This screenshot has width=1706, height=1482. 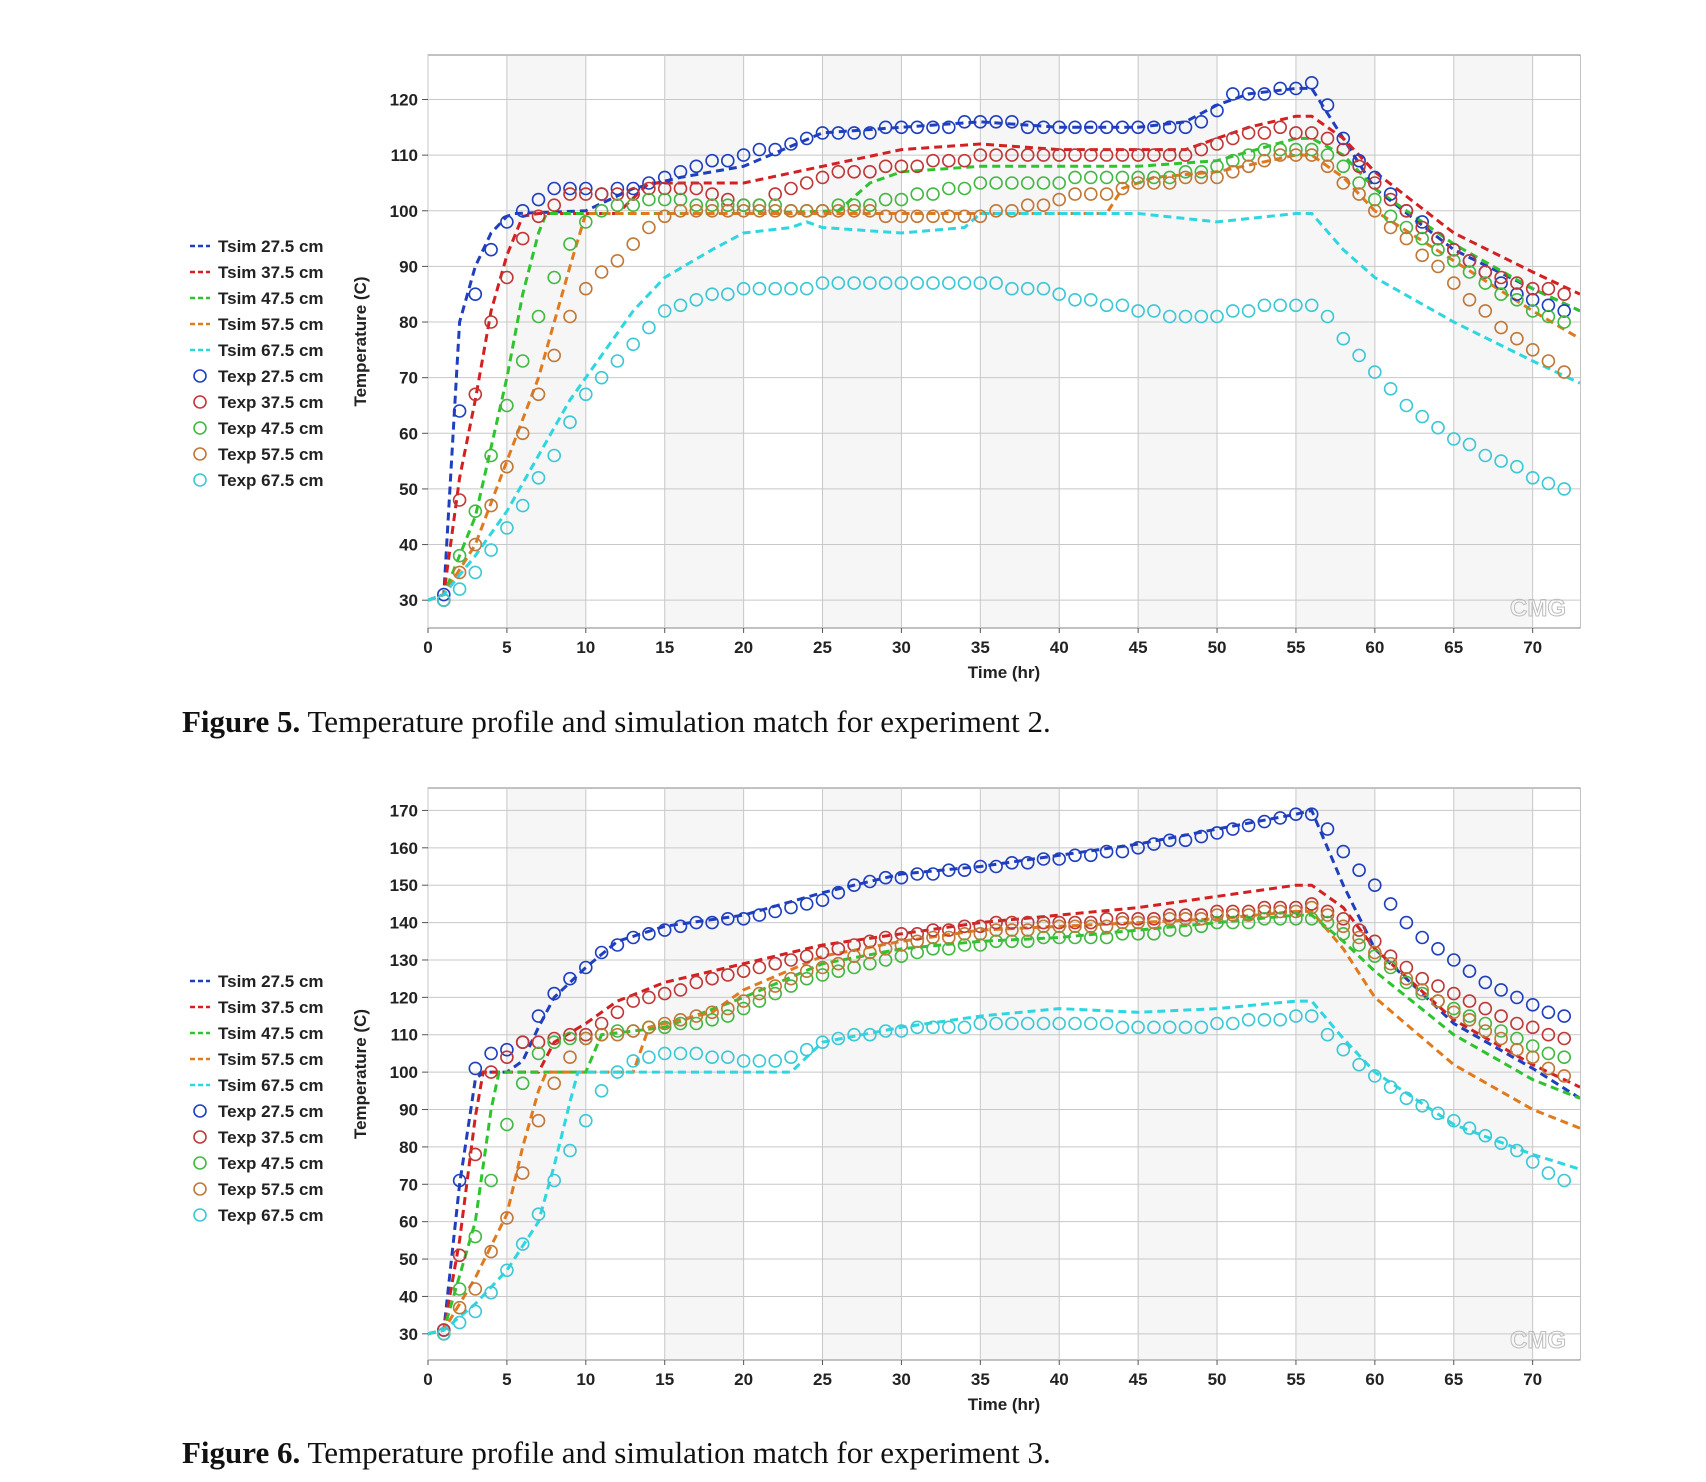 I want to click on legend-label: Tsim 67.5 cm, so click(x=271, y=350).